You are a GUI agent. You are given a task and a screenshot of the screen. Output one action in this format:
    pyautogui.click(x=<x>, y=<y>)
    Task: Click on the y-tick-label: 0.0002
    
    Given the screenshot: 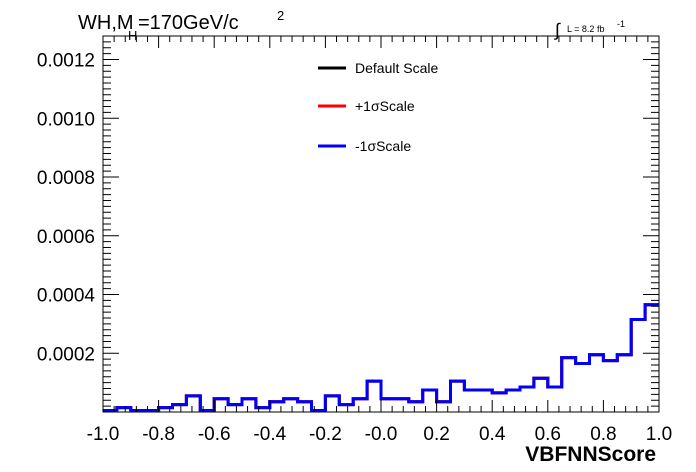 What is the action you would take?
    pyautogui.click(x=66, y=354)
    